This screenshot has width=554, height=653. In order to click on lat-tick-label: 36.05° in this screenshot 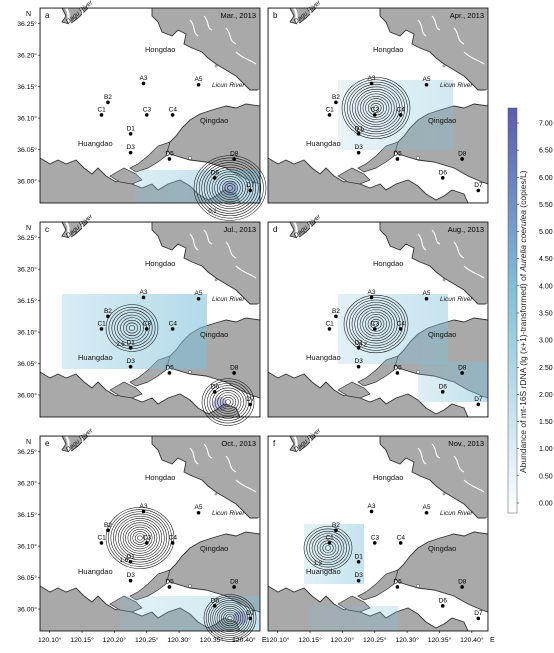, I will do `click(27, 364)`.